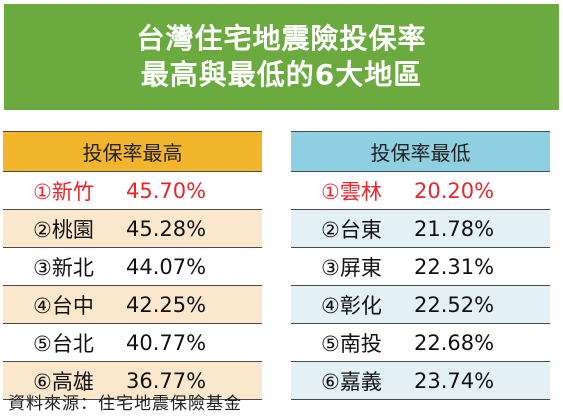 Image resolution: width=563 pixels, height=417 pixels. I want to click on rate-value: 23.74%, so click(454, 380).